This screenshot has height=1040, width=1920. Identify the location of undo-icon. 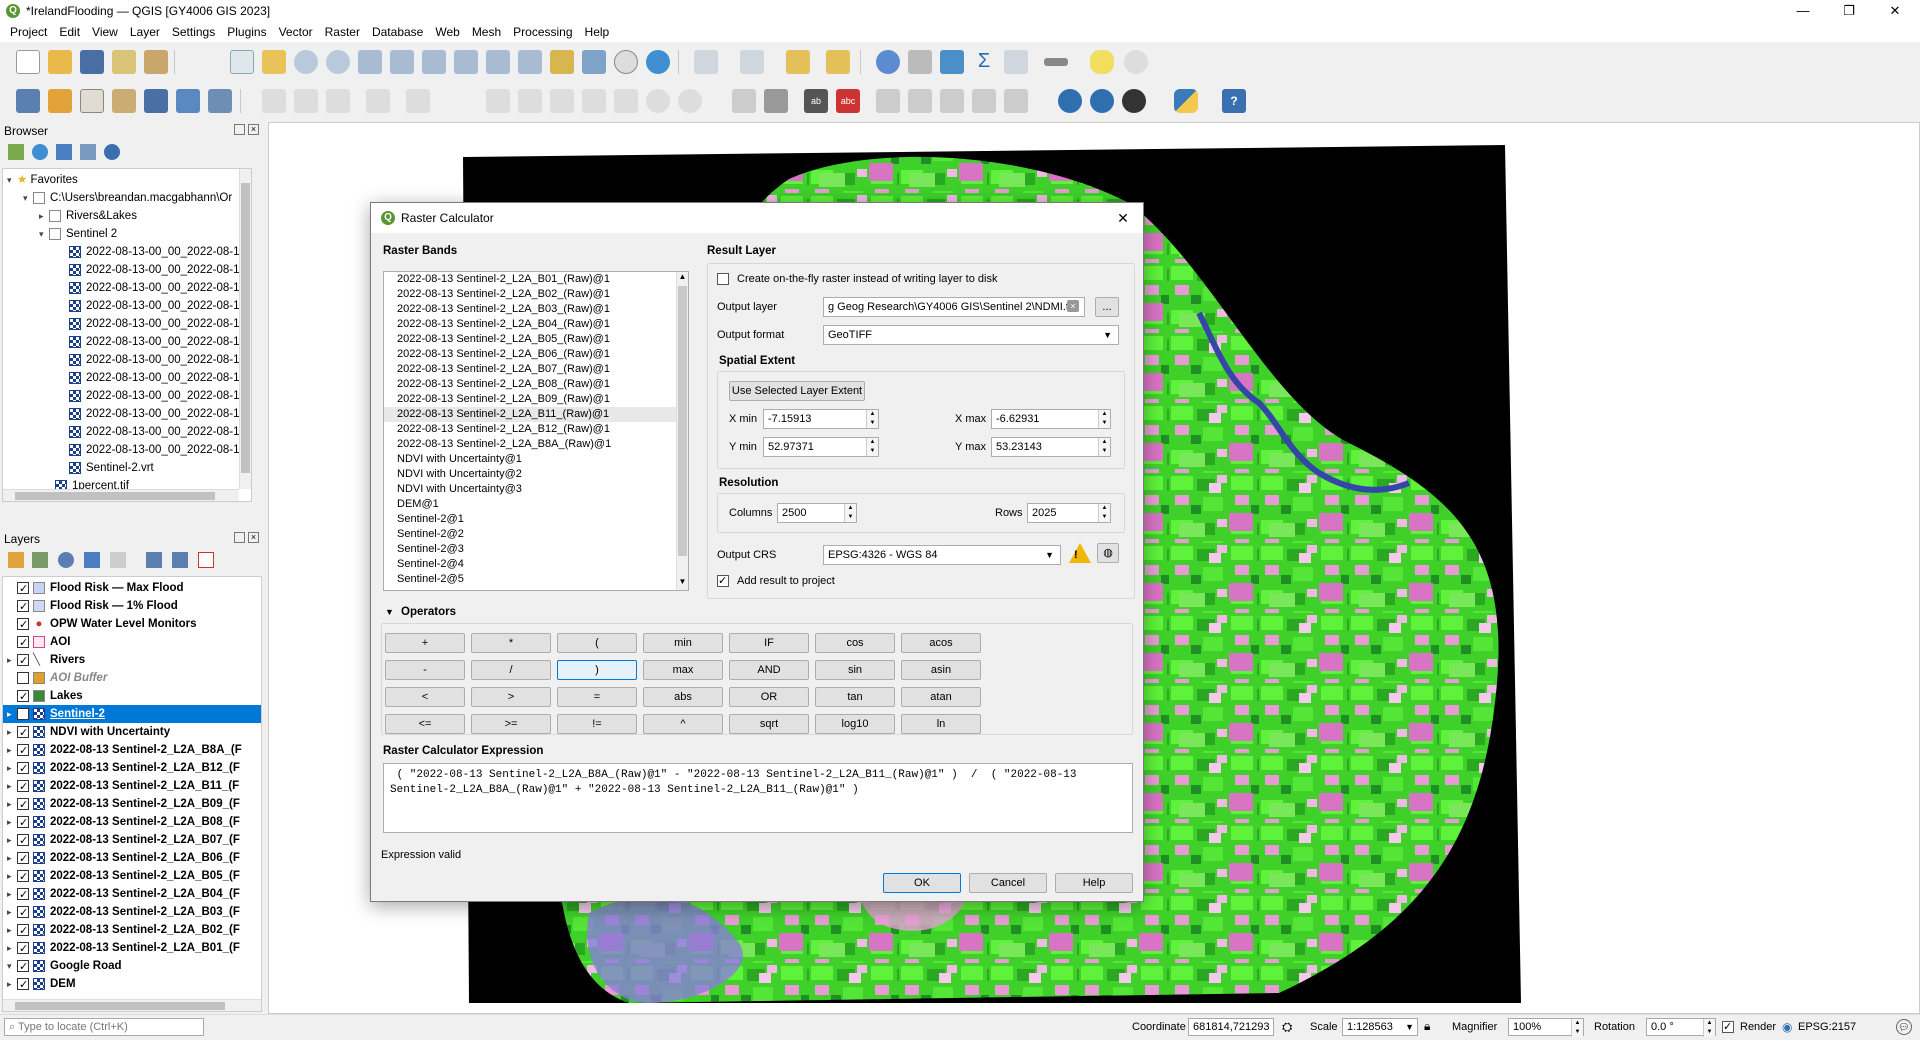
(658, 101).